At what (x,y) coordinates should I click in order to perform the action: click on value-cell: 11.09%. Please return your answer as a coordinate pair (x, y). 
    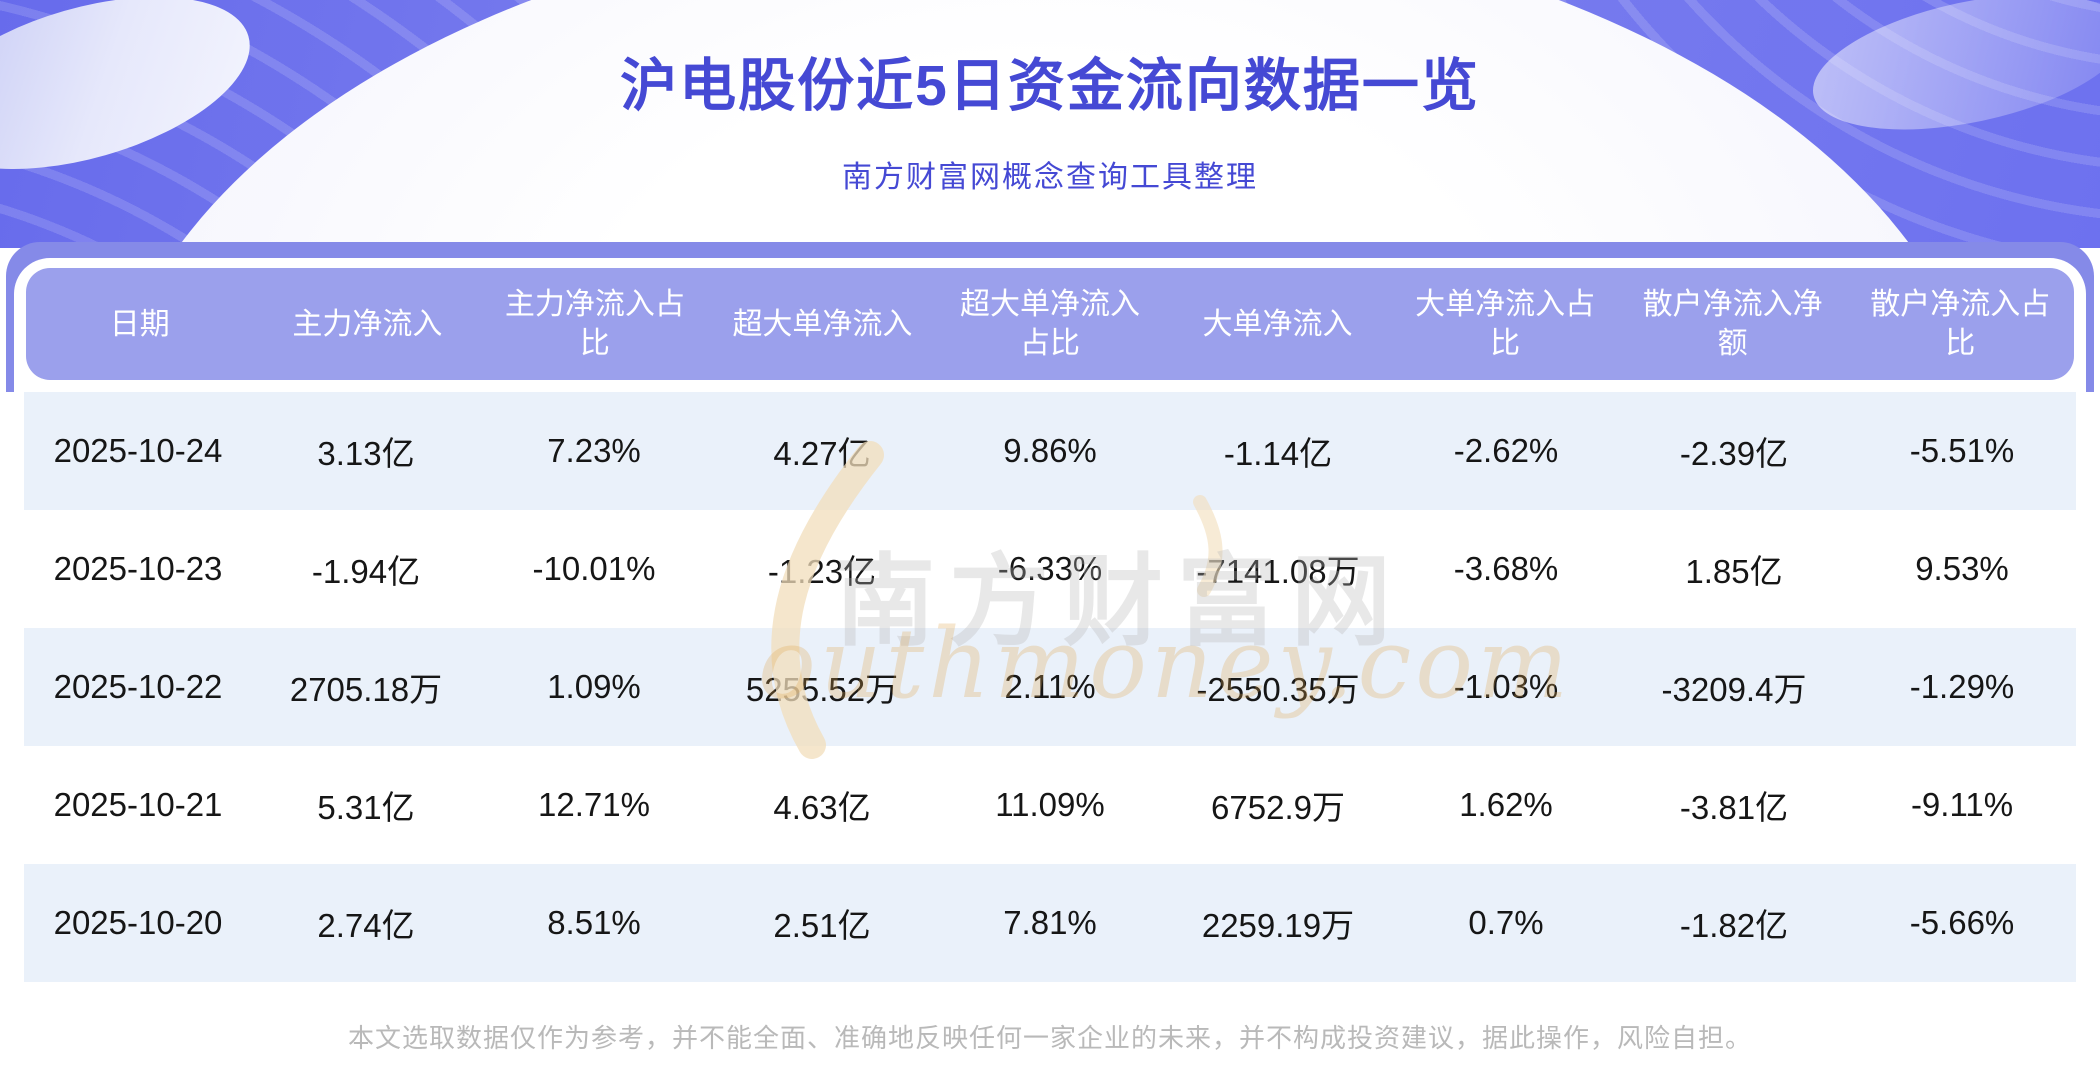
    Looking at the image, I should click on (1050, 804).